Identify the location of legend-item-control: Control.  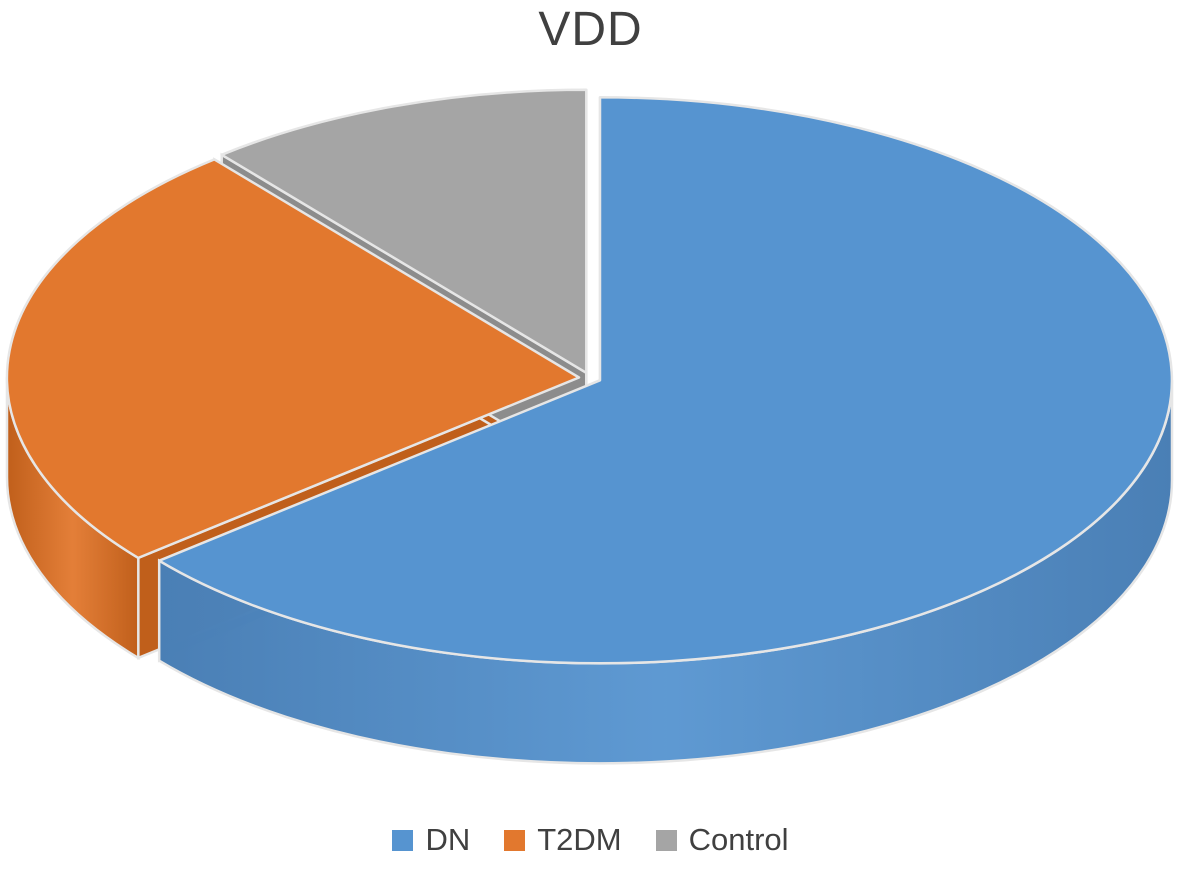
(722, 840).